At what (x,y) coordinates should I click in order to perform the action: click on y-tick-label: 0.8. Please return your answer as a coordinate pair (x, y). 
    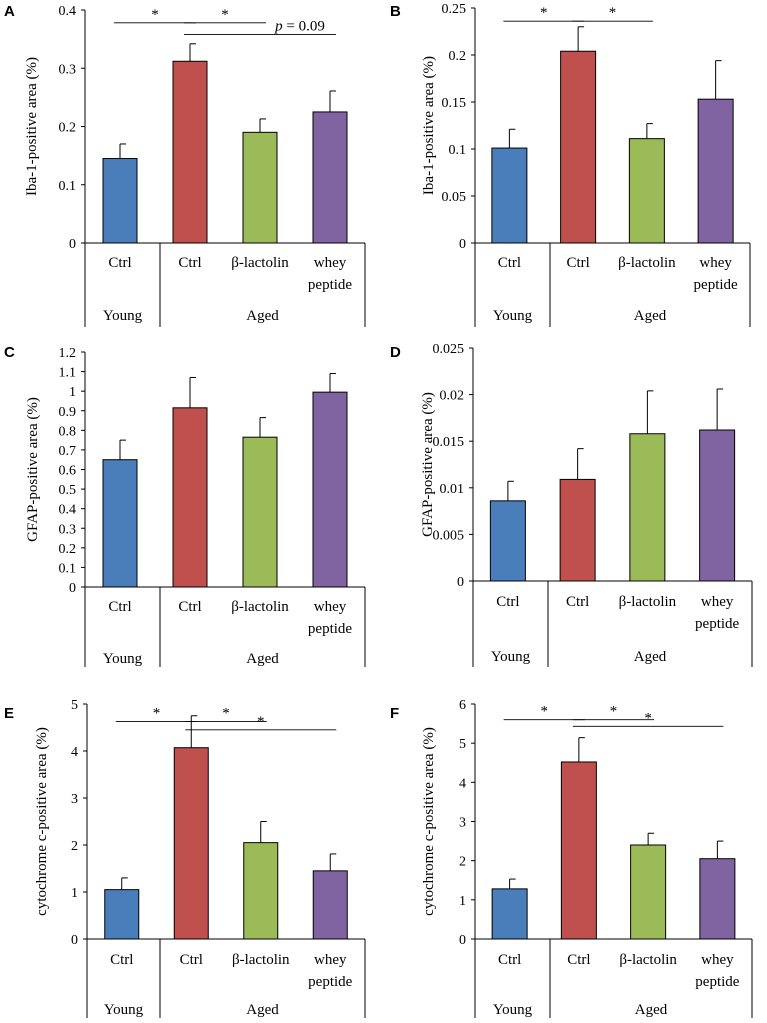
    Looking at the image, I should click on (68, 431).